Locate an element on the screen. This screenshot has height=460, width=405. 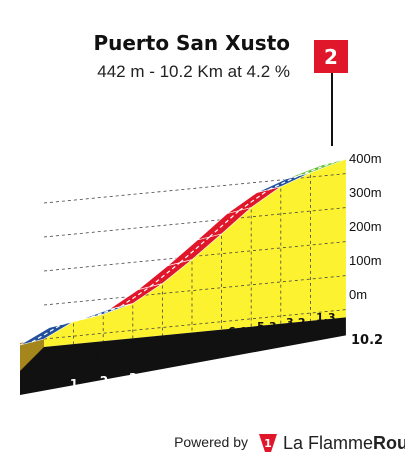
brand-name-light: La Flamme is located at coordinates (328, 443).